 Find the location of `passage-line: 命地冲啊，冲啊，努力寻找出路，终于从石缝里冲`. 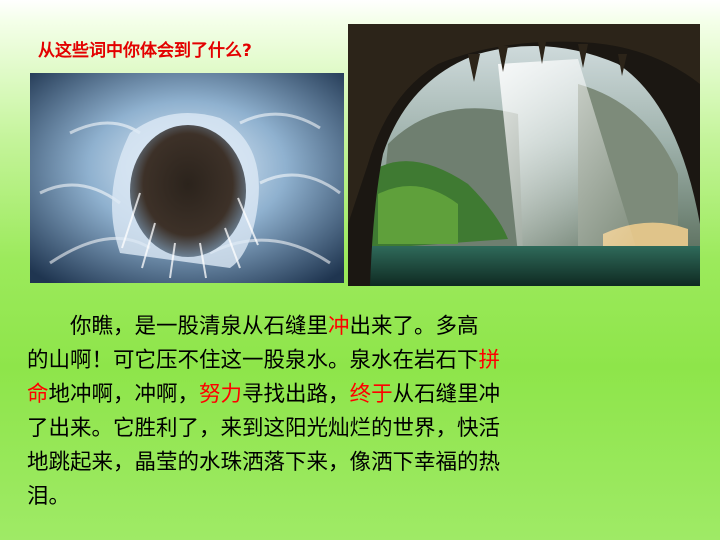

passage-line: 命地冲啊，冲啊，努力寻找出路，终于从石缝里冲 is located at coordinates (347, 395).